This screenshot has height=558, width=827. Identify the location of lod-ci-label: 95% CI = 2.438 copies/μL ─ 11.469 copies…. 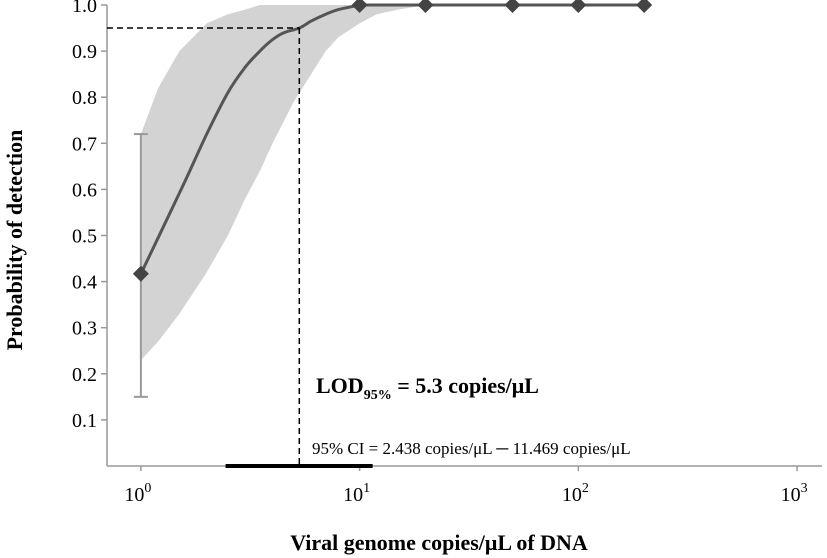
(471, 448).